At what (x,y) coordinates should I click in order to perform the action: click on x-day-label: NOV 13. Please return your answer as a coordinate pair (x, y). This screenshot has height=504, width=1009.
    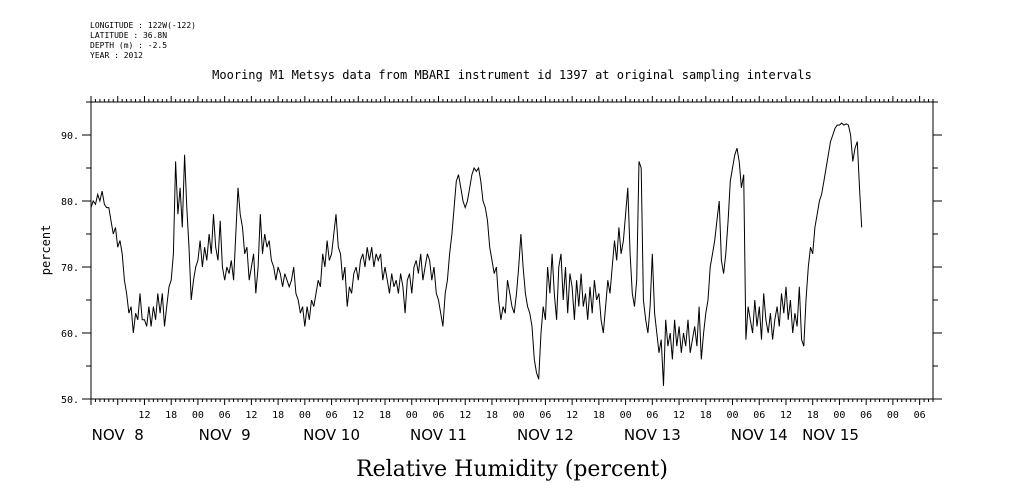
    Looking at the image, I should click on (652, 435).